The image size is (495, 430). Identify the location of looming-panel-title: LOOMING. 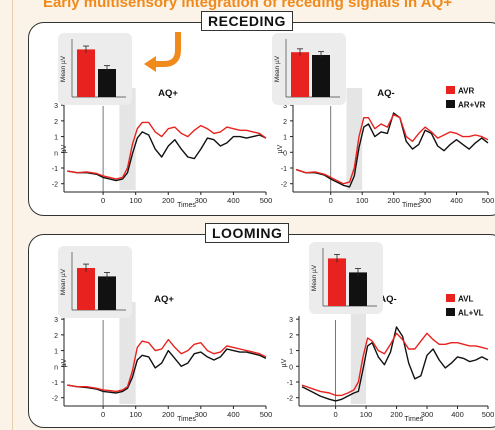
(247, 233).